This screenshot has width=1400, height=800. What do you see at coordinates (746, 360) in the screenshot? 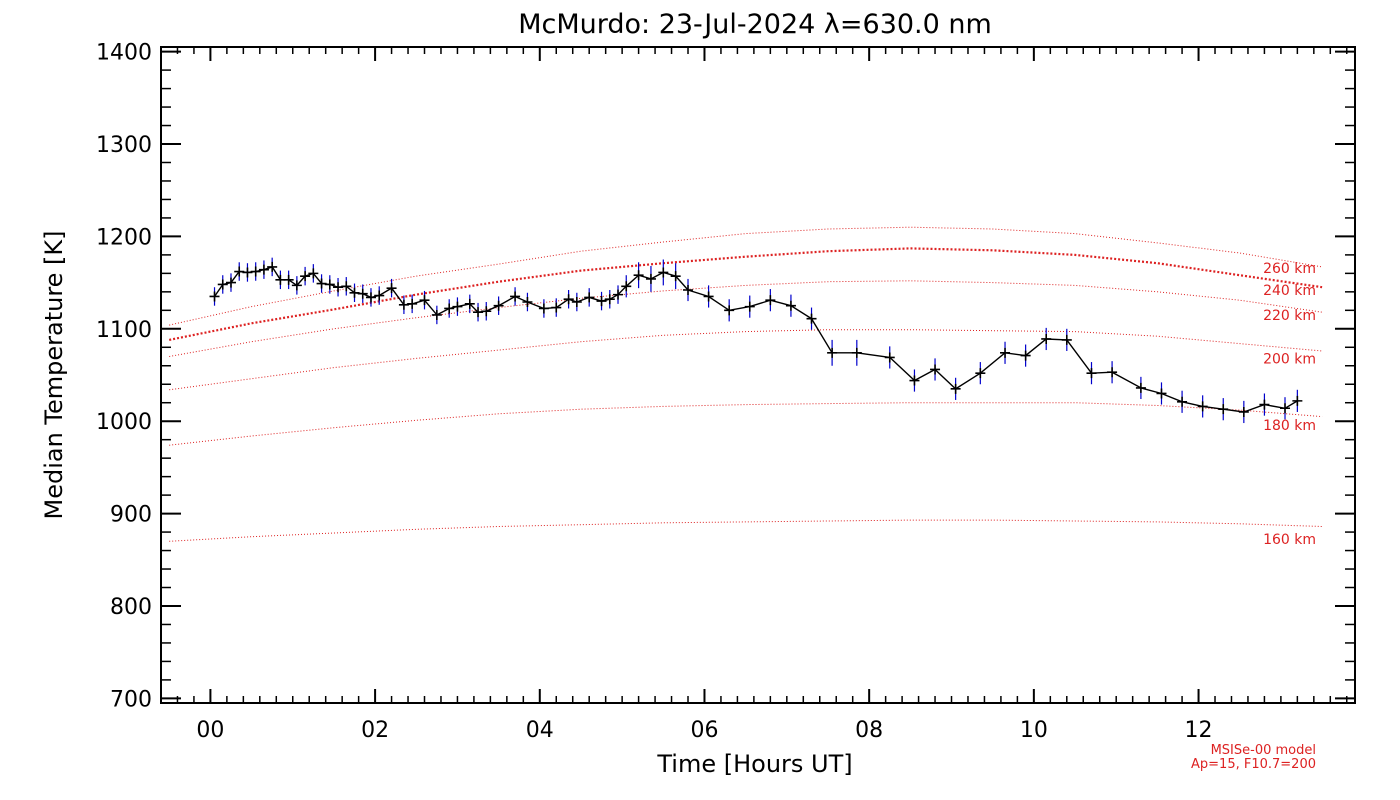
I see `model-curve-200-km` at bounding box center [746, 360].